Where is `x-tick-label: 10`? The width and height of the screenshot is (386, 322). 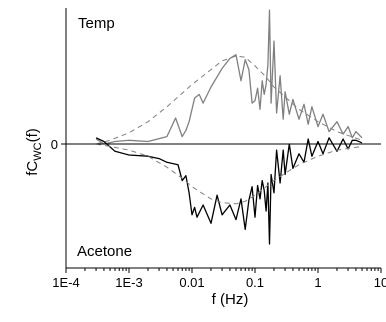 x-tick-label: 10 is located at coordinates (380, 282).